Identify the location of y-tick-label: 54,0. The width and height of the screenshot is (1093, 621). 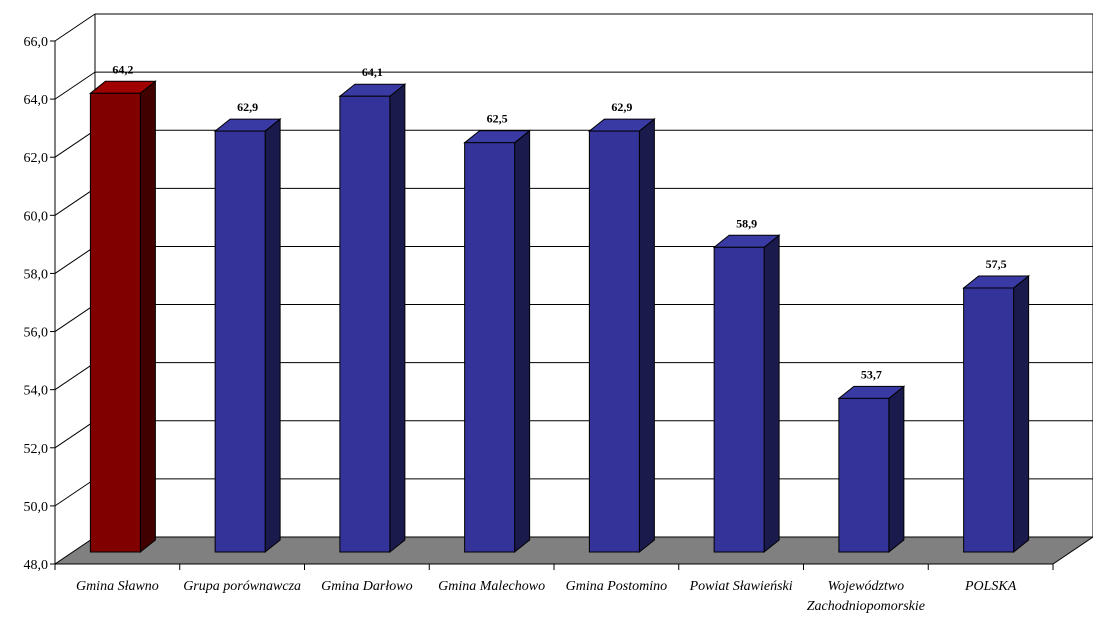
(36, 391).